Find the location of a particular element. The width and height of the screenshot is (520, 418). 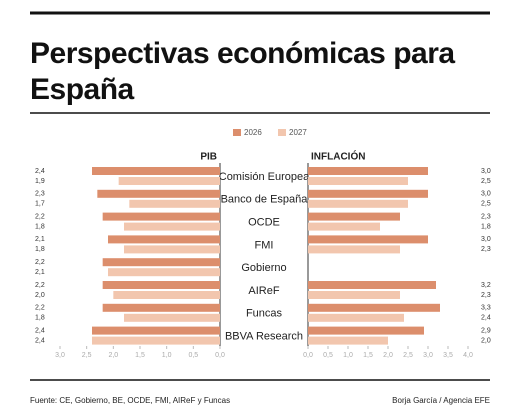

category-label: Funcas is located at coordinates (264, 314).